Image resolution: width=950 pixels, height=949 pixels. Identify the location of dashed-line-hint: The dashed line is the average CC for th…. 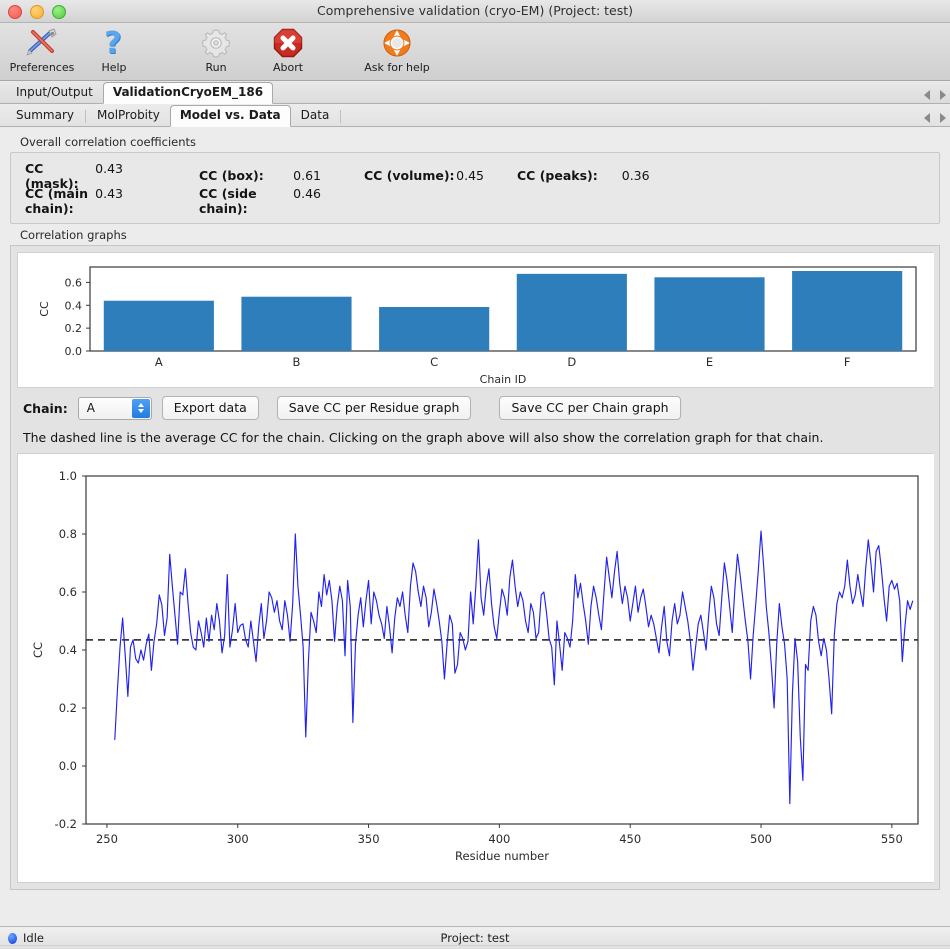
(423, 437).